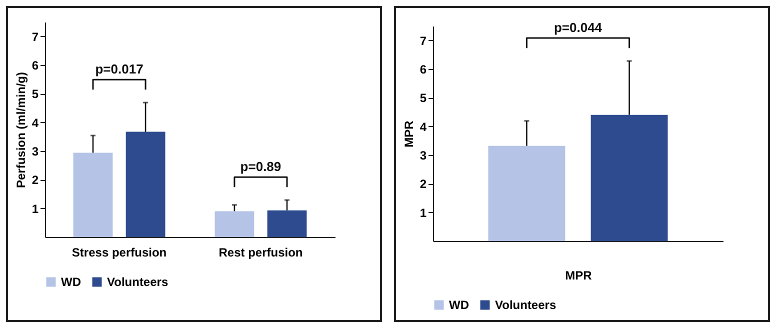 The width and height of the screenshot is (776, 330). What do you see at coordinates (578, 28) in the screenshot?
I see `annotation: p=0.044` at bounding box center [578, 28].